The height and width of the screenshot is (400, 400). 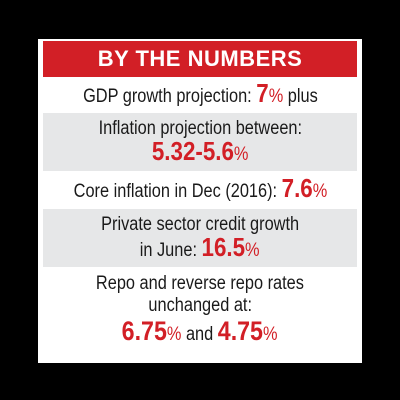 What do you see at coordinates (241, 331) in the screenshot?
I see `reverse-repo-value: 4.75` at bounding box center [241, 331].